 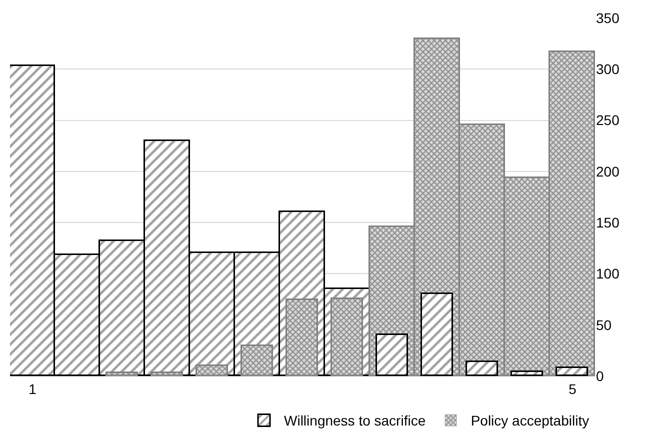 What do you see at coordinates (600, 376) in the screenshot?
I see `y-tick-label: 0` at bounding box center [600, 376].